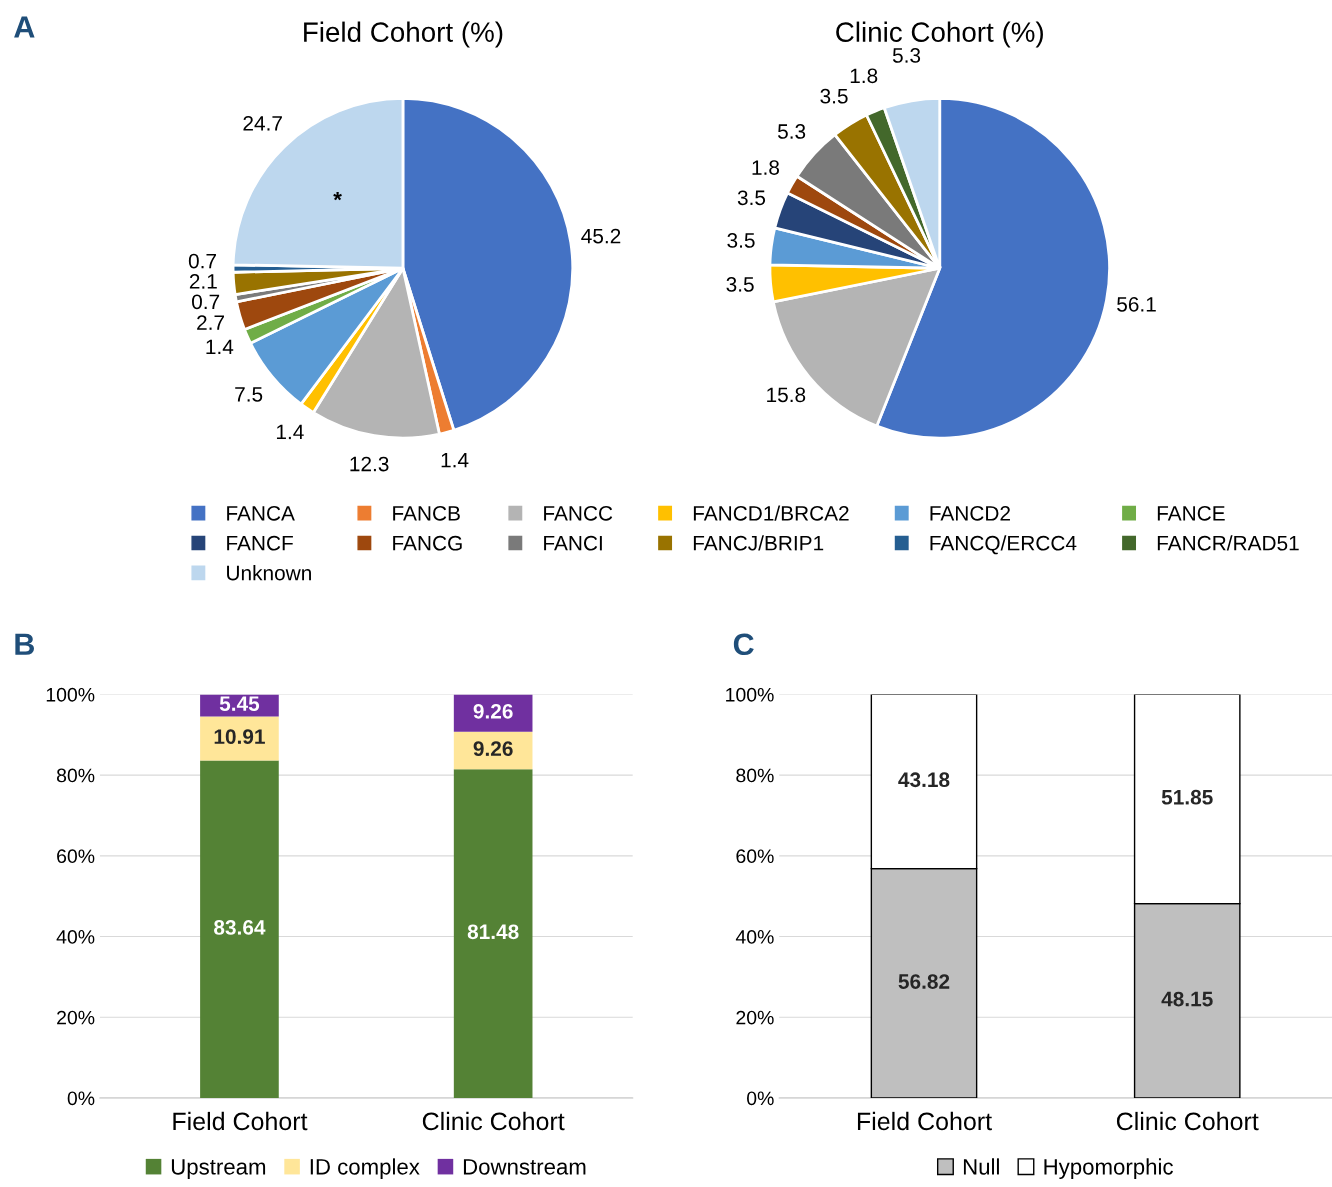  I want to click on legend-label: Upstream, so click(218, 1169).